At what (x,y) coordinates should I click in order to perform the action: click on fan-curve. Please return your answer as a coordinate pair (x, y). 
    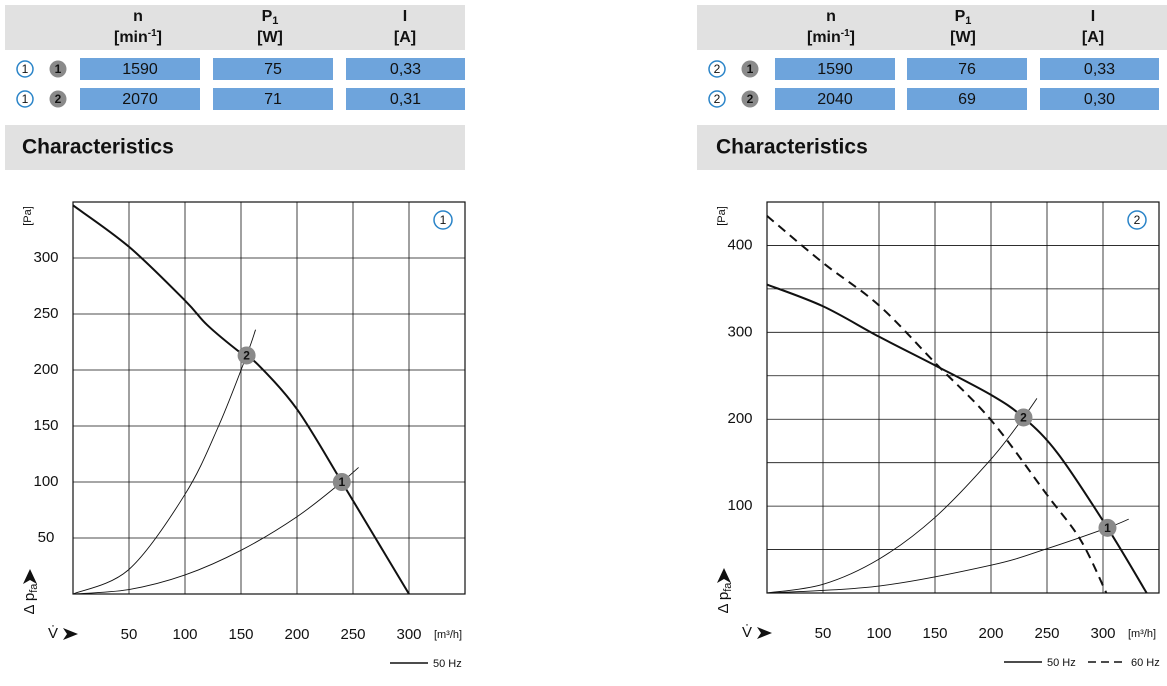
    Looking at the image, I should click on (957, 438).